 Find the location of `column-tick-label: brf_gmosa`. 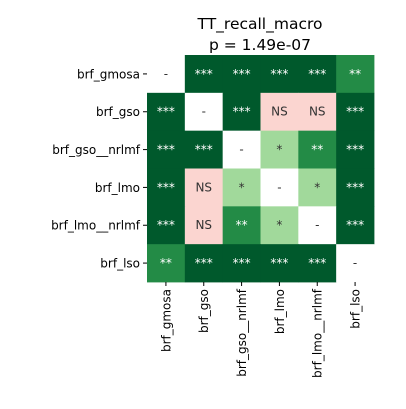

column-tick-label: brf_gmosa is located at coordinates (166, 320).